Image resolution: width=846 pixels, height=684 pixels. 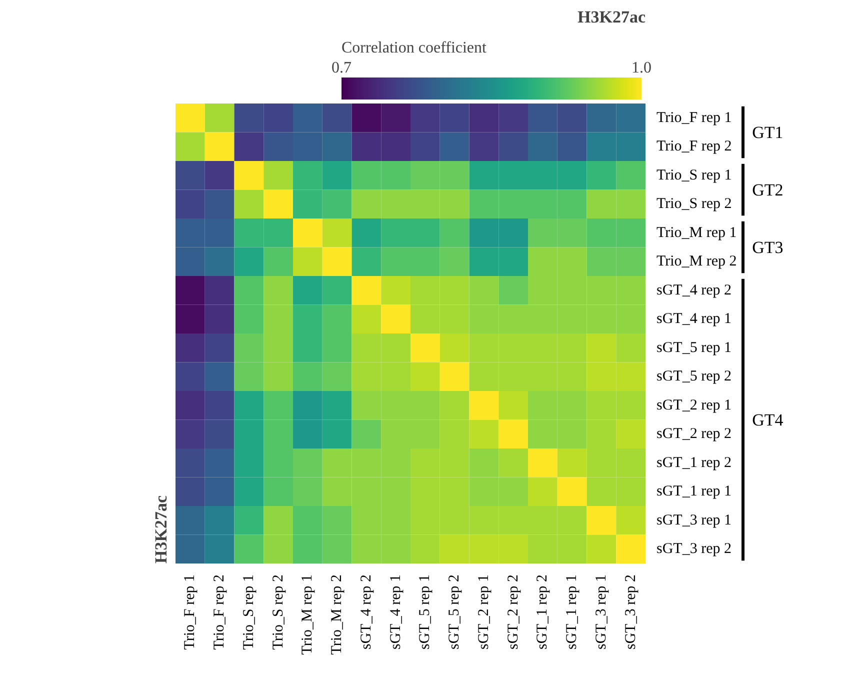 I want to click on y-tick-label: Trio_M rep 2, so click(x=696, y=262).